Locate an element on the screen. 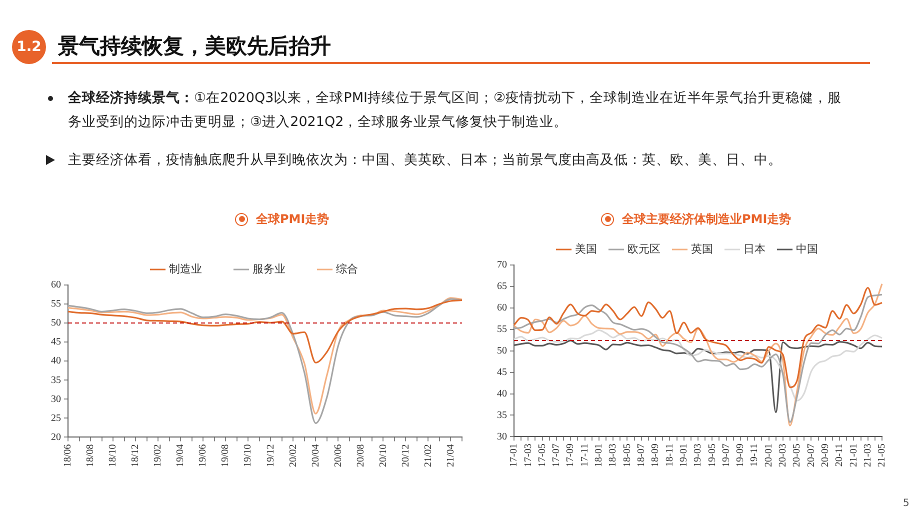 Image resolution: width=920 pixels, height=518 pixels. x-tick-label: 20-05 is located at coordinates (797, 456).